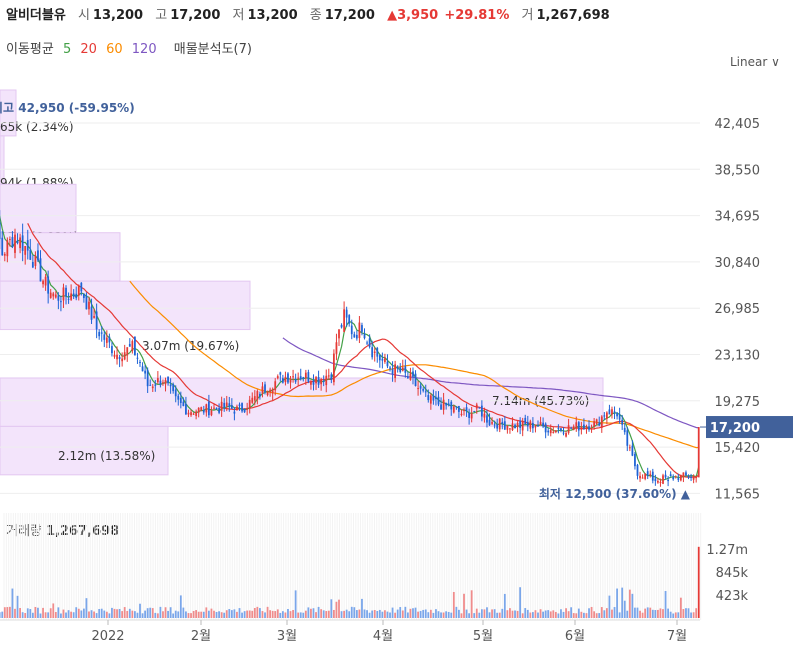 The height and width of the screenshot is (653, 793). I want to click on x-tick-label: 5월, so click(483, 636).